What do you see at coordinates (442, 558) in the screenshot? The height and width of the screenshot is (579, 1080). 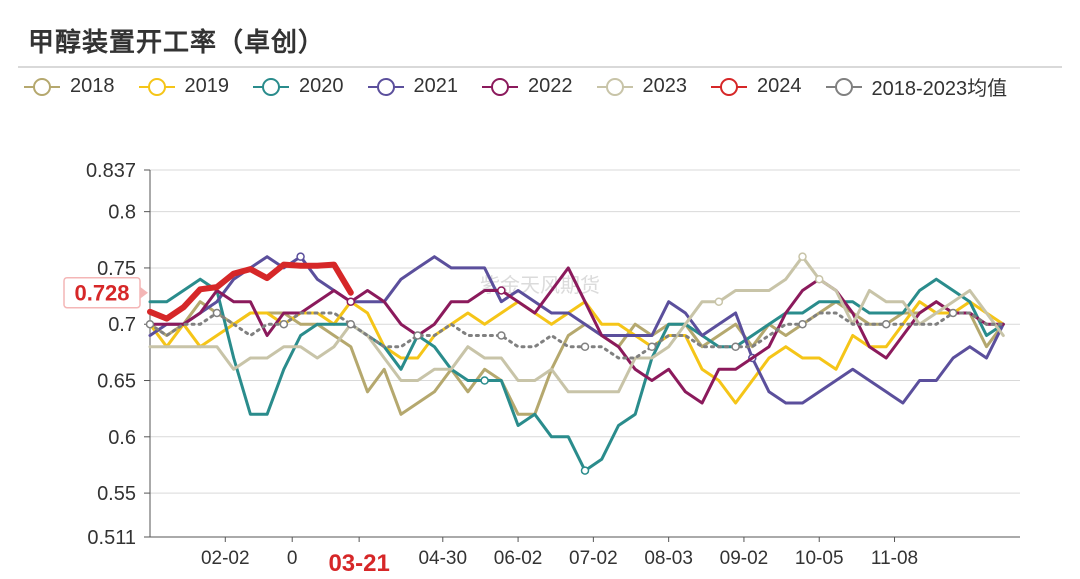 I see `x-tick-label: 04-30` at bounding box center [442, 558].